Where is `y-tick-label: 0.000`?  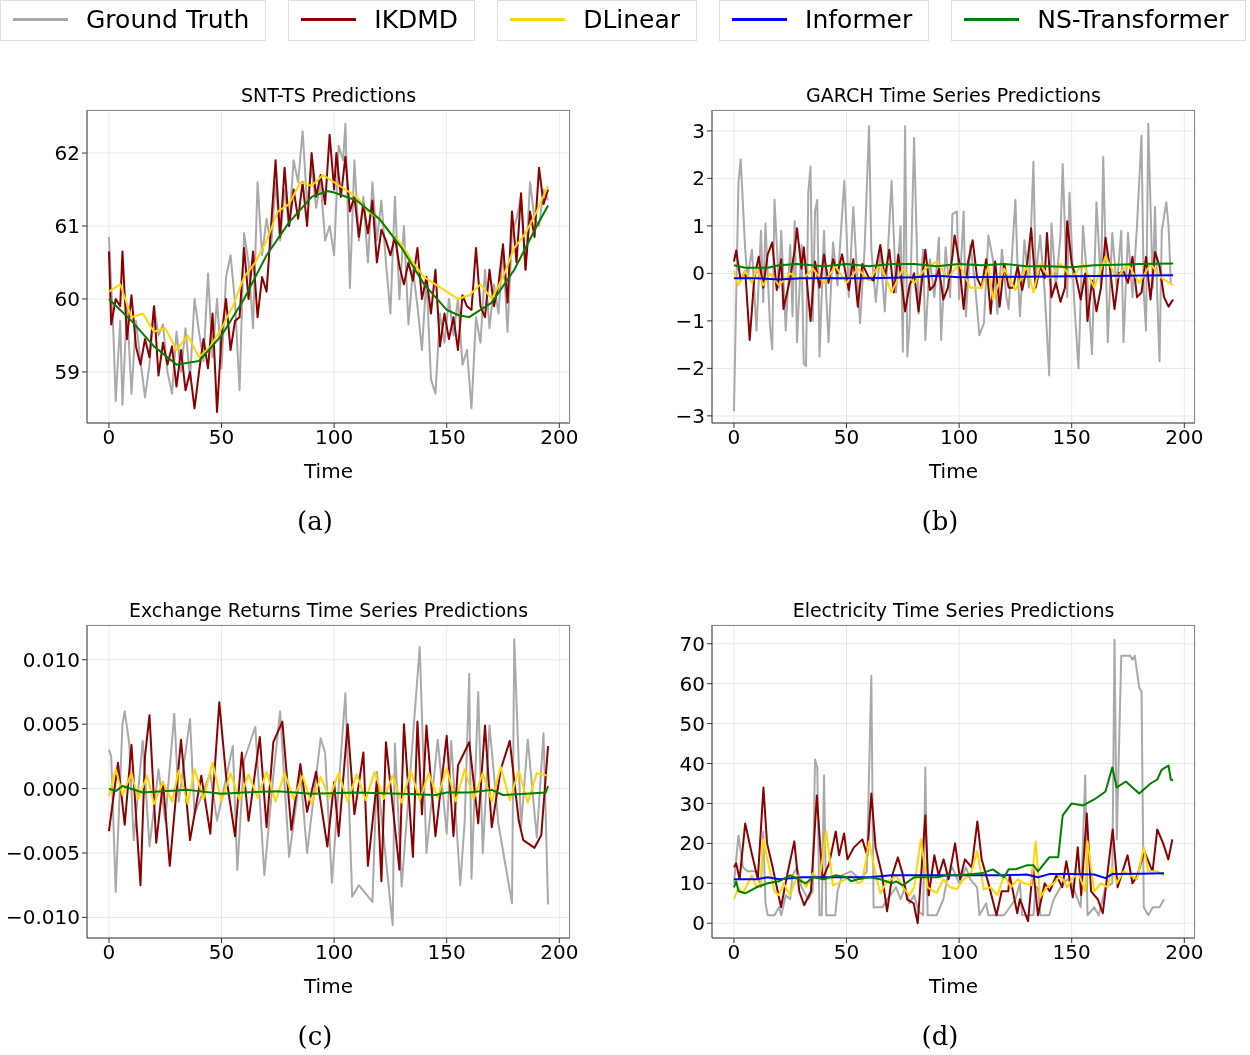 y-tick-label: 0.000 is located at coordinates (51, 788).